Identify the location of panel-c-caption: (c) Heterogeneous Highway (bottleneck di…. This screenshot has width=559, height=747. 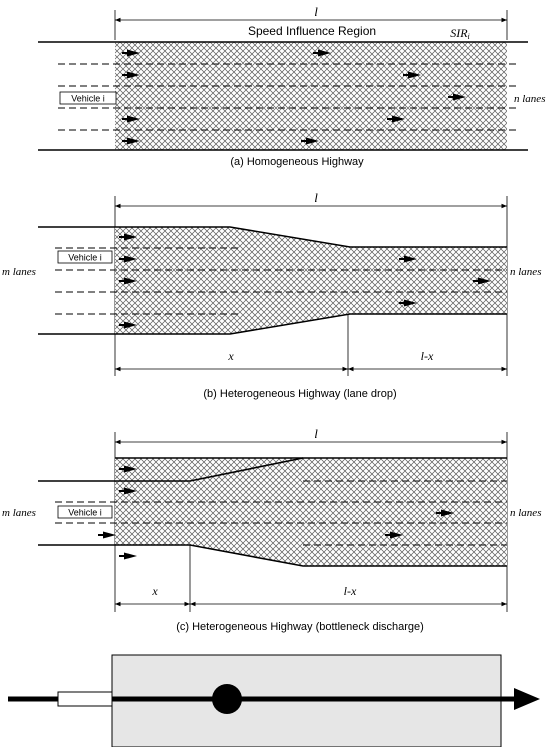
(300, 627).